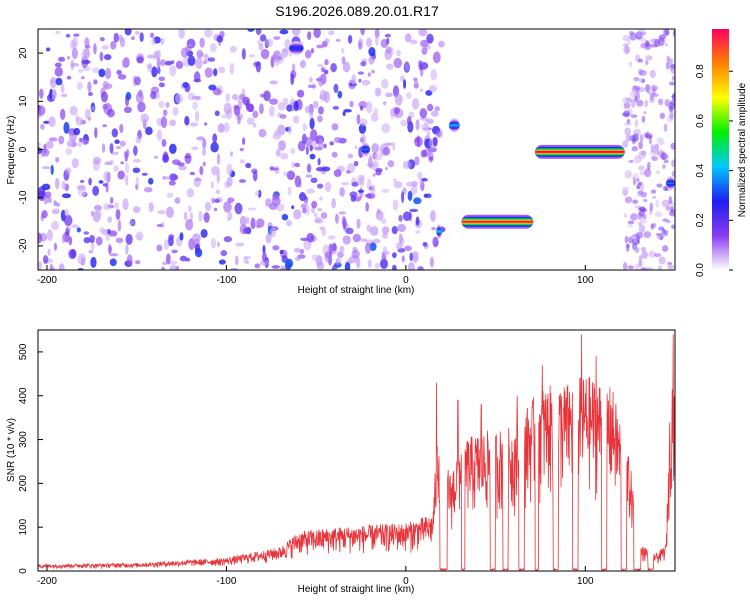 The image size is (750, 600). What do you see at coordinates (720, 149) in the screenshot?
I see `colorbar-gradient` at bounding box center [720, 149].